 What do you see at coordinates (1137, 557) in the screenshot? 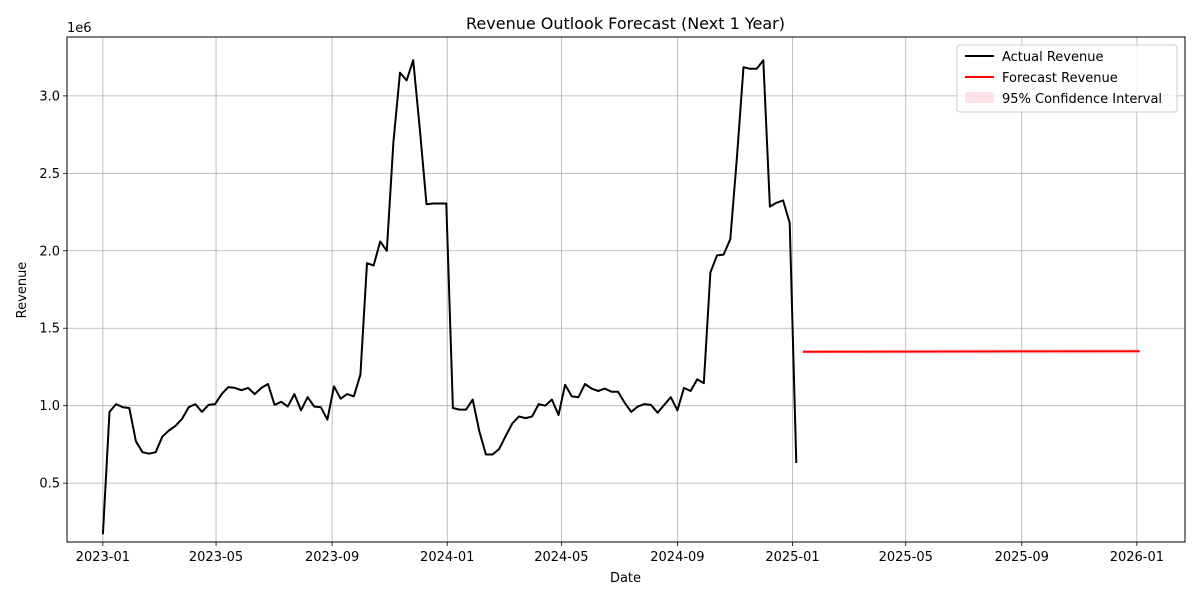
I see `x-tick-label: 2026-01` at bounding box center [1137, 557].